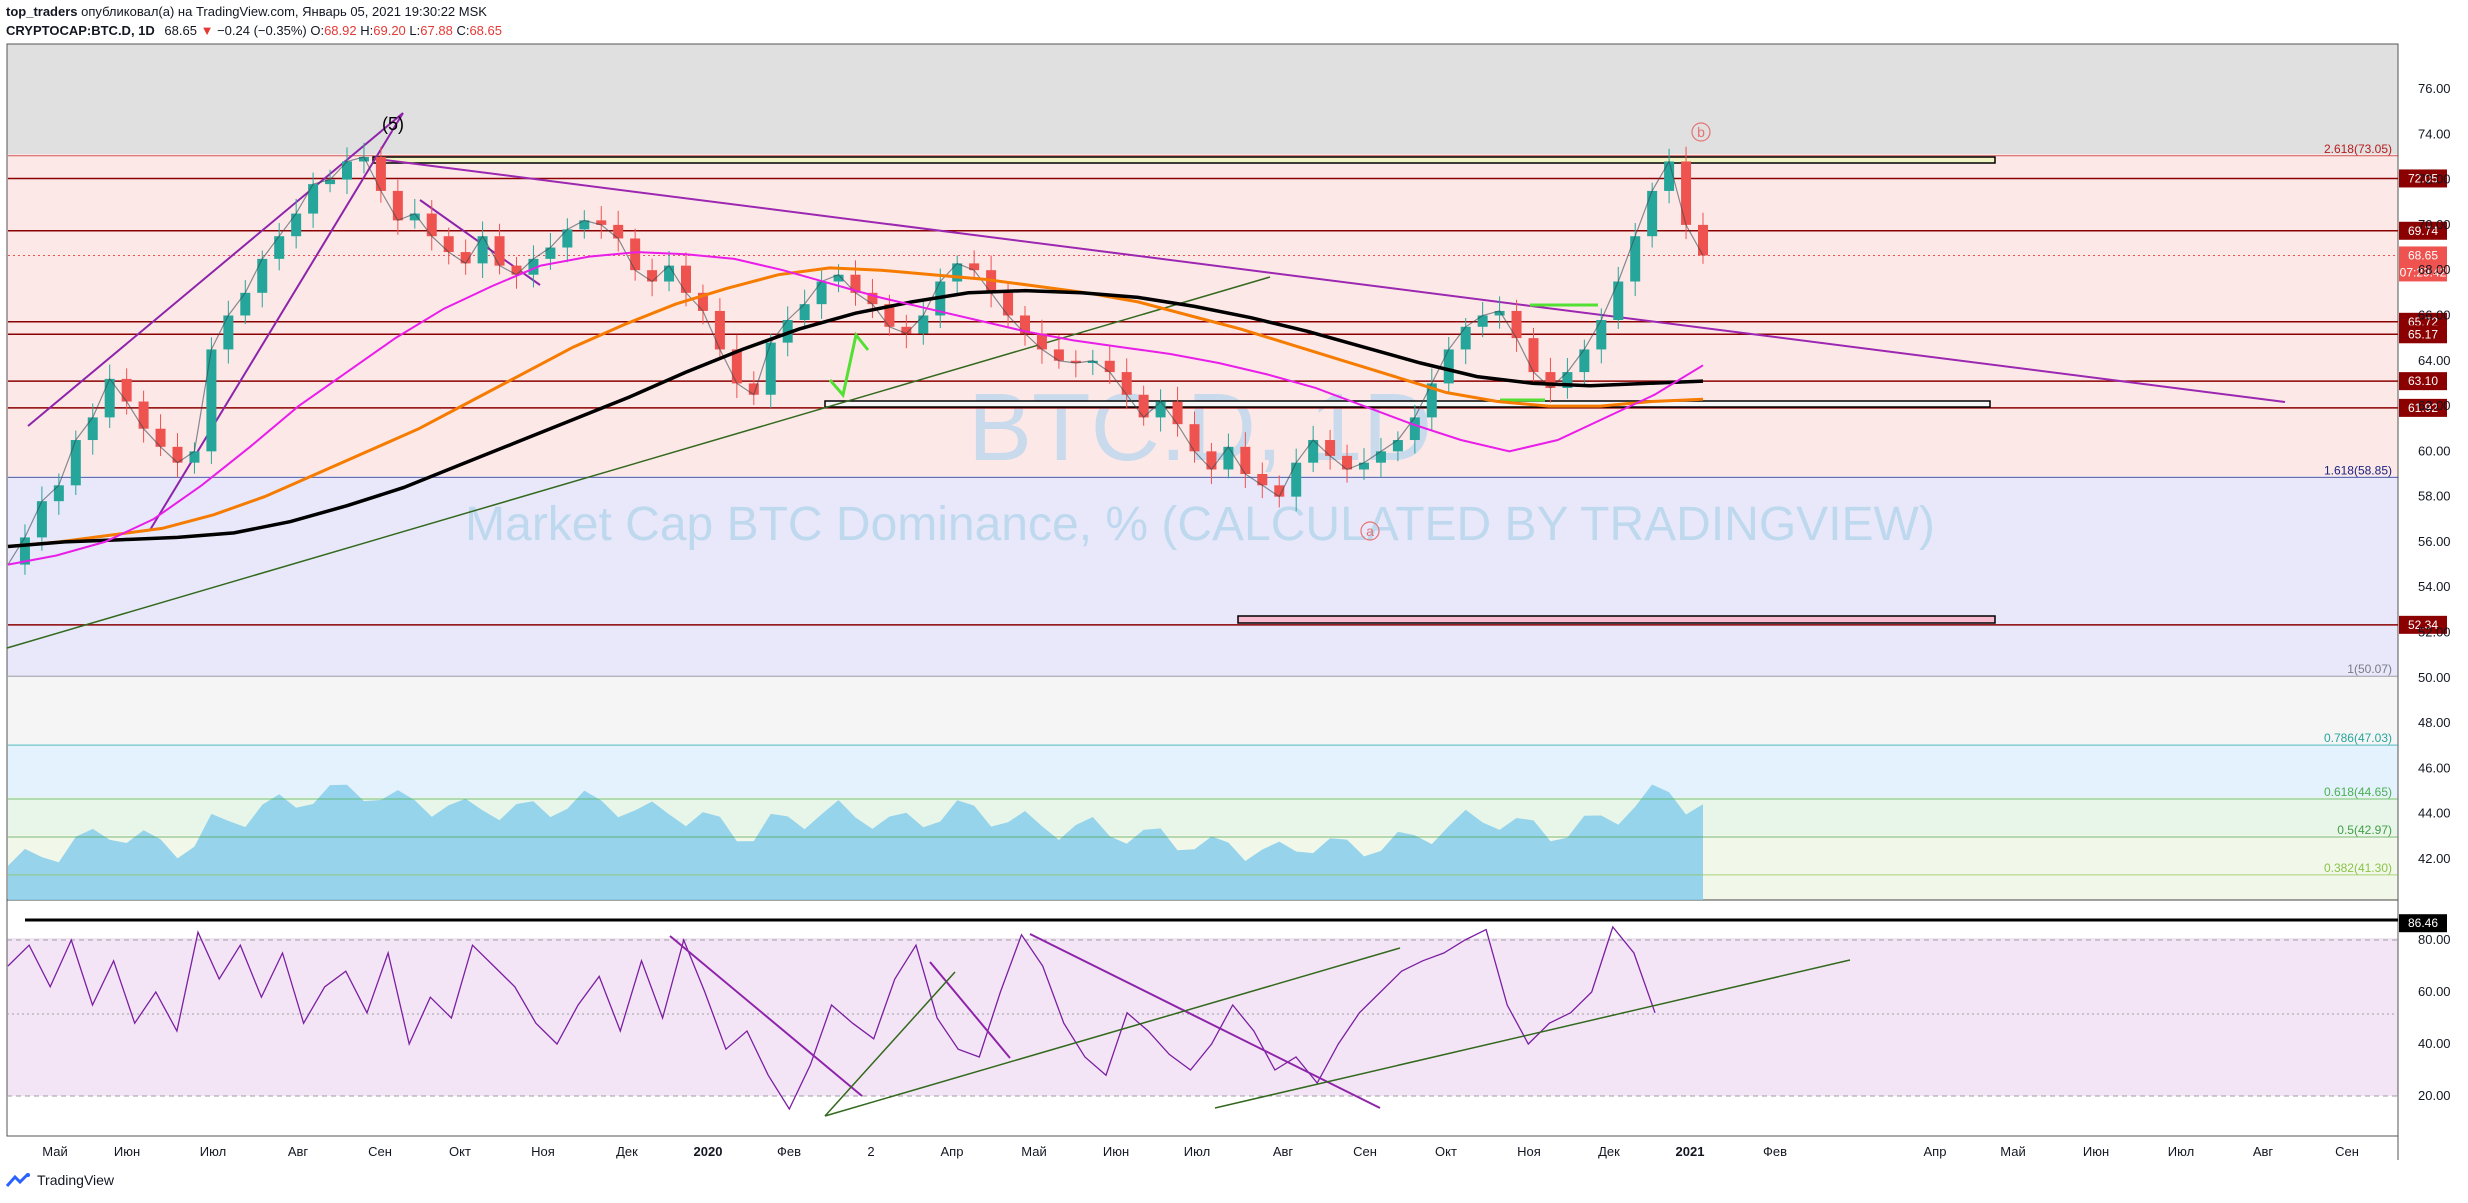 The height and width of the screenshot is (1203, 2468). I want to click on price-level-badge: 07:29:42, so click(2423, 272).